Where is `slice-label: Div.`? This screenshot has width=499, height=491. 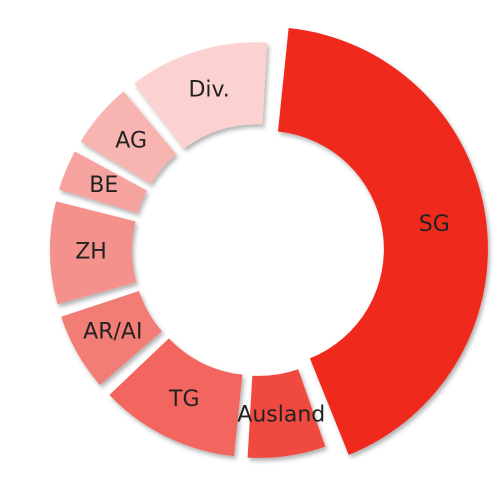
slice-label: Div. is located at coordinates (208, 89).